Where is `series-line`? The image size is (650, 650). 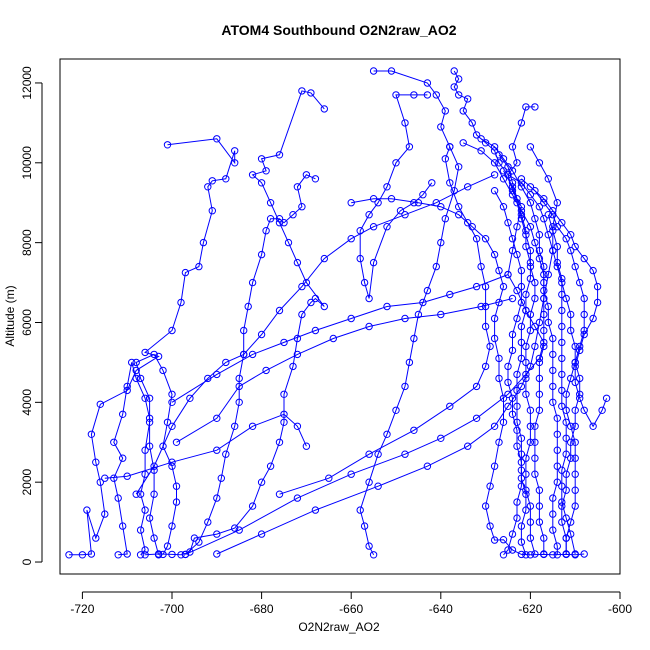 series-line is located at coordinates (517, 312).